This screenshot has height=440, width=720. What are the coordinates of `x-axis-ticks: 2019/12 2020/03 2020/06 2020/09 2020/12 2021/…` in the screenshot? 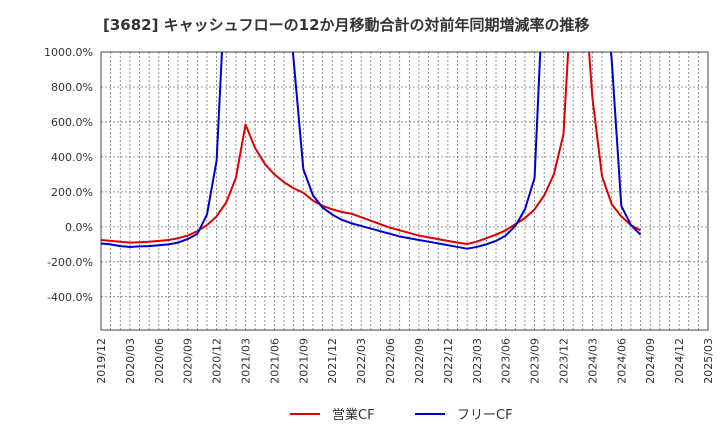 It's located at (405, 361).